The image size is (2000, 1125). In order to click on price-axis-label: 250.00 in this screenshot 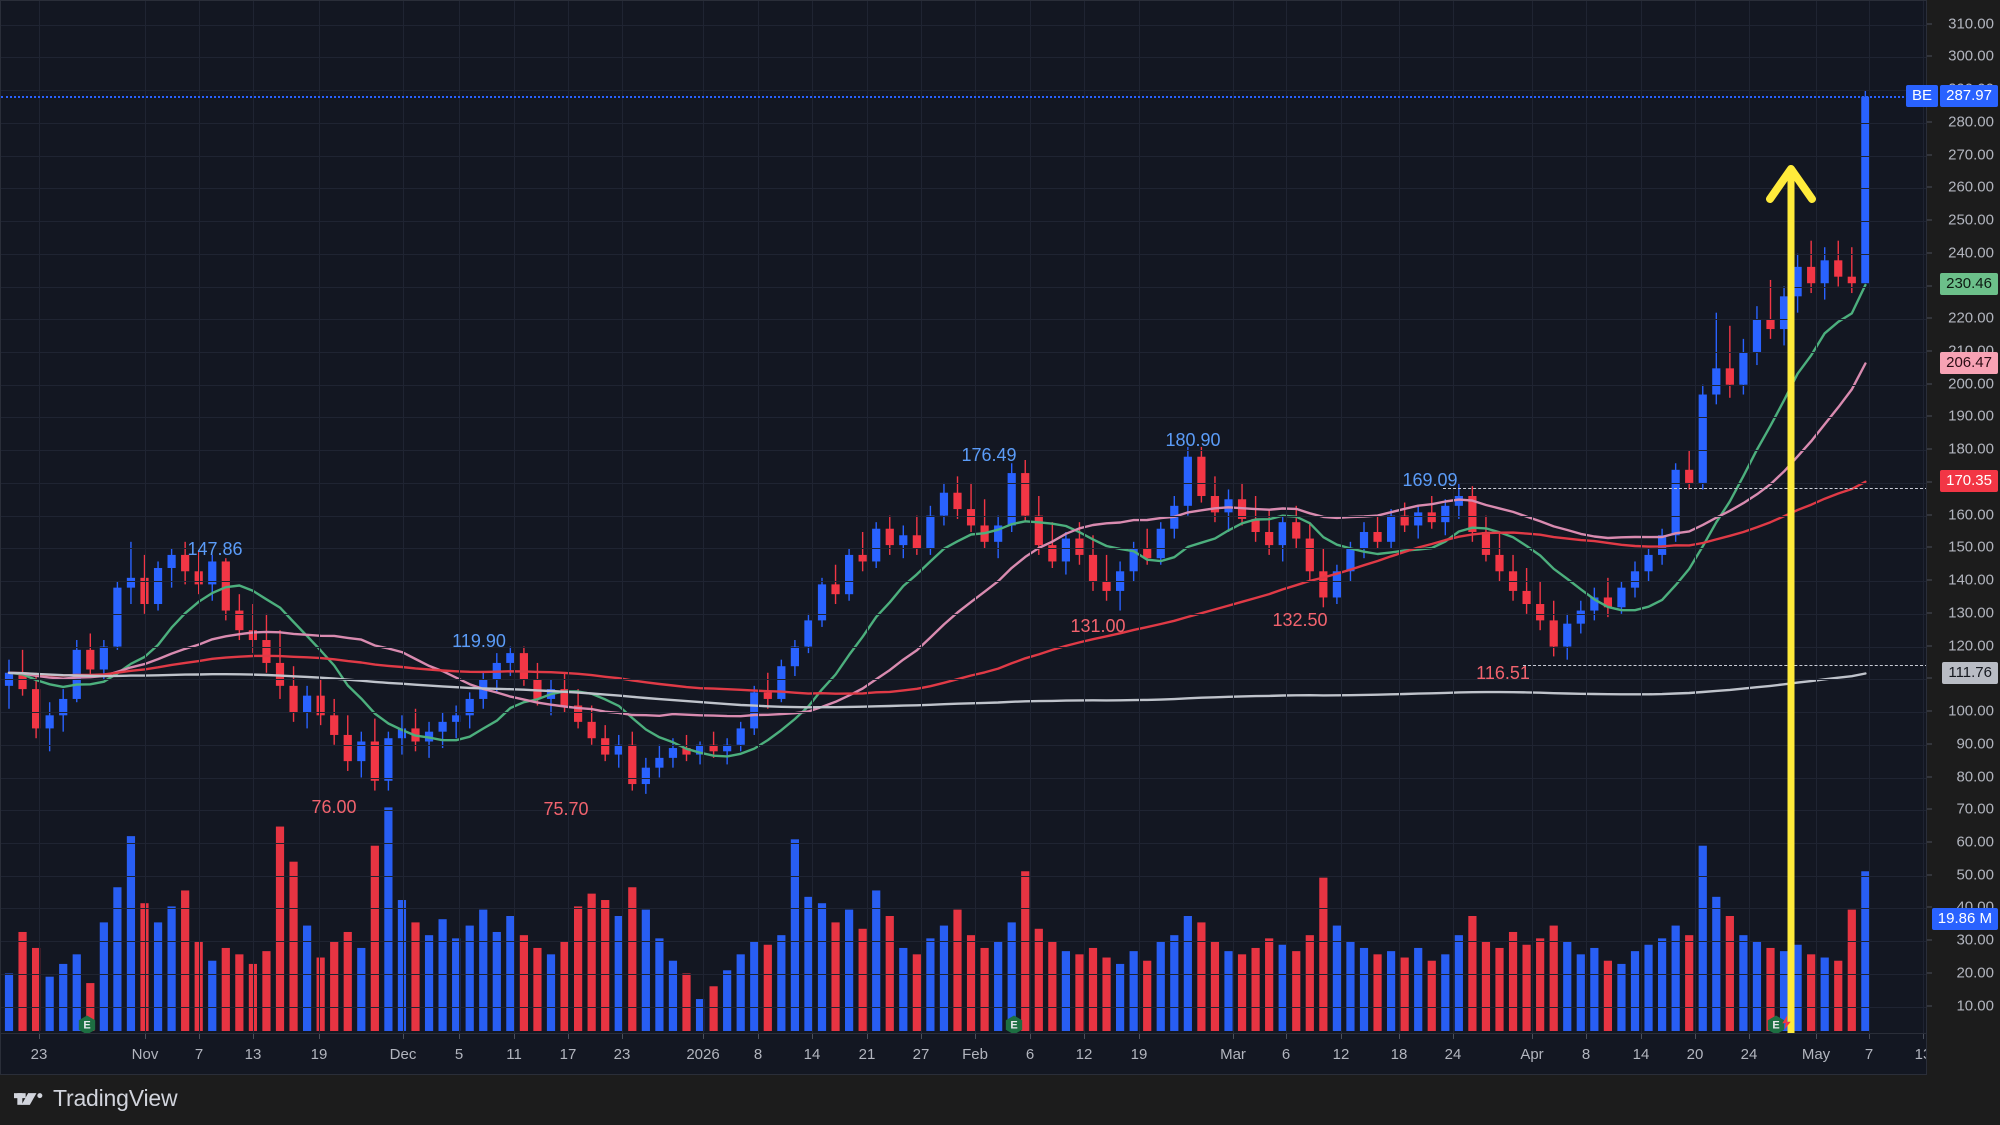, I will do `click(1971, 220)`.